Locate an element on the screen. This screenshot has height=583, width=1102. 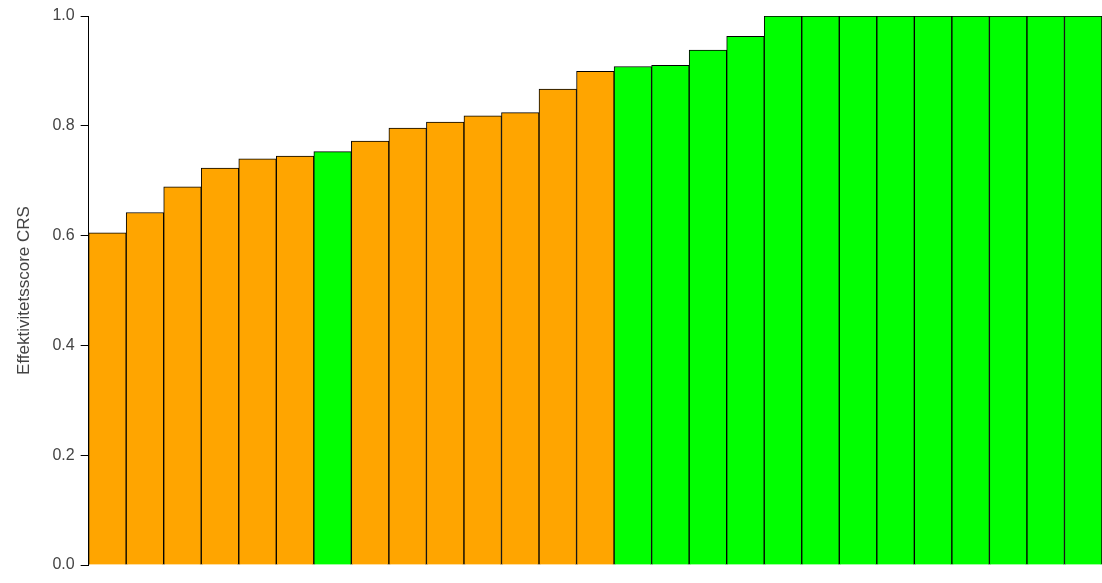
y-tick-label: 1.0 is located at coordinates (63, 15).